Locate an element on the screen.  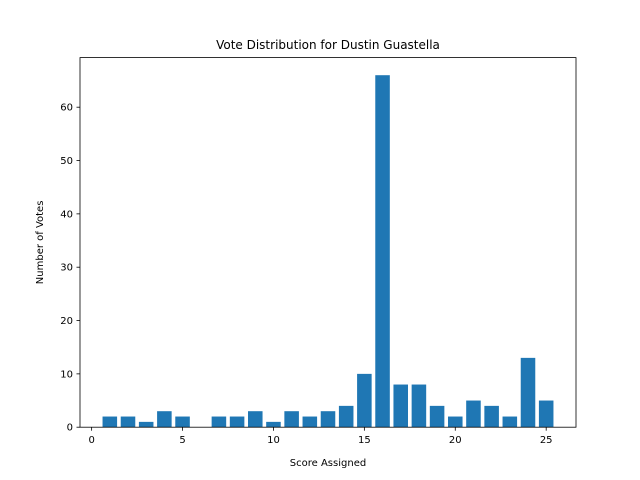
x-tick-label: 0 is located at coordinates (91, 440).